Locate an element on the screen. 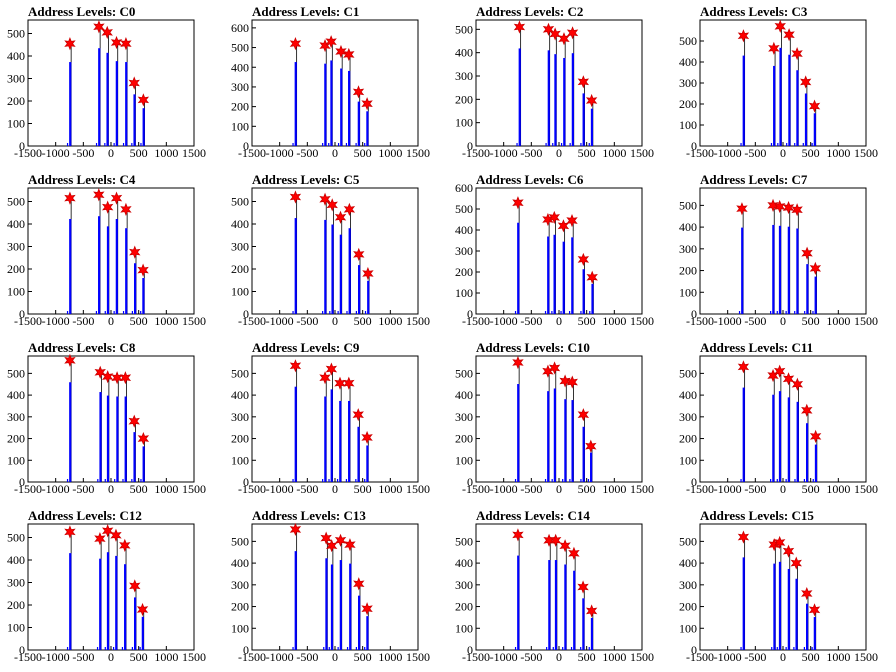 The height and width of the screenshot is (672, 896). y-tick-label: 0 is located at coordinates (470, 314).